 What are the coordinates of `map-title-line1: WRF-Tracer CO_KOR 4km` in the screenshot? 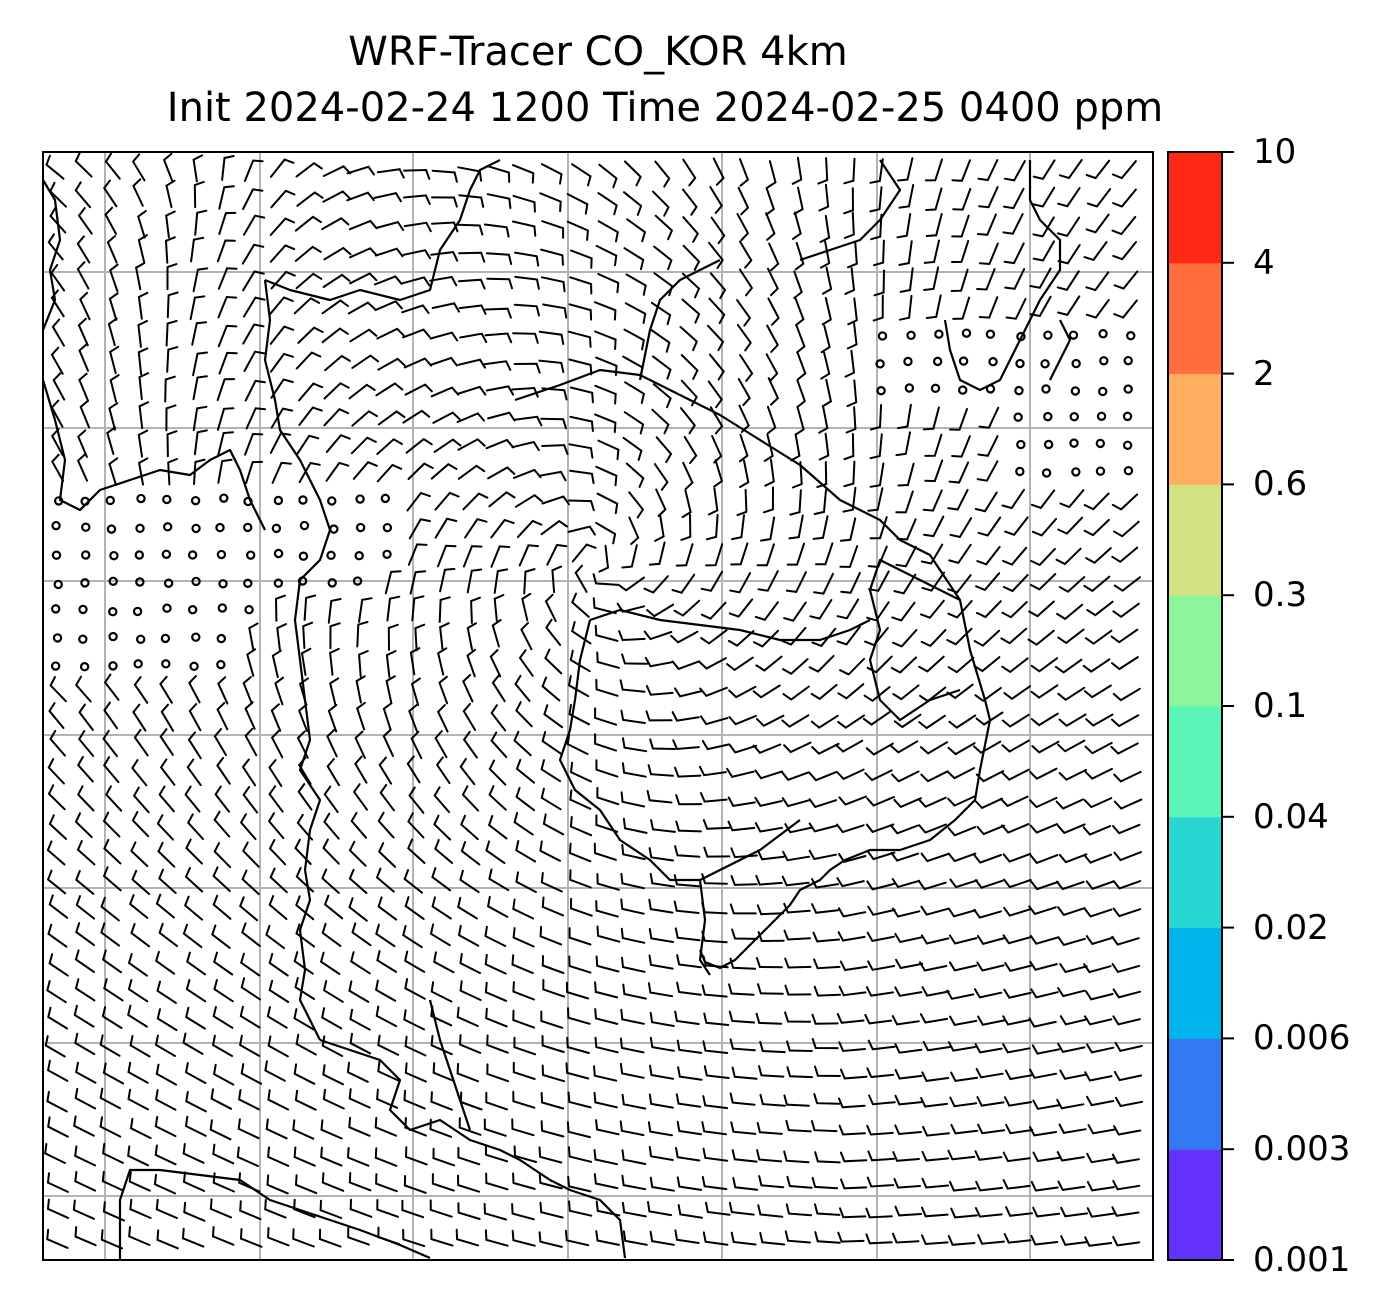 It's located at (598, 52).